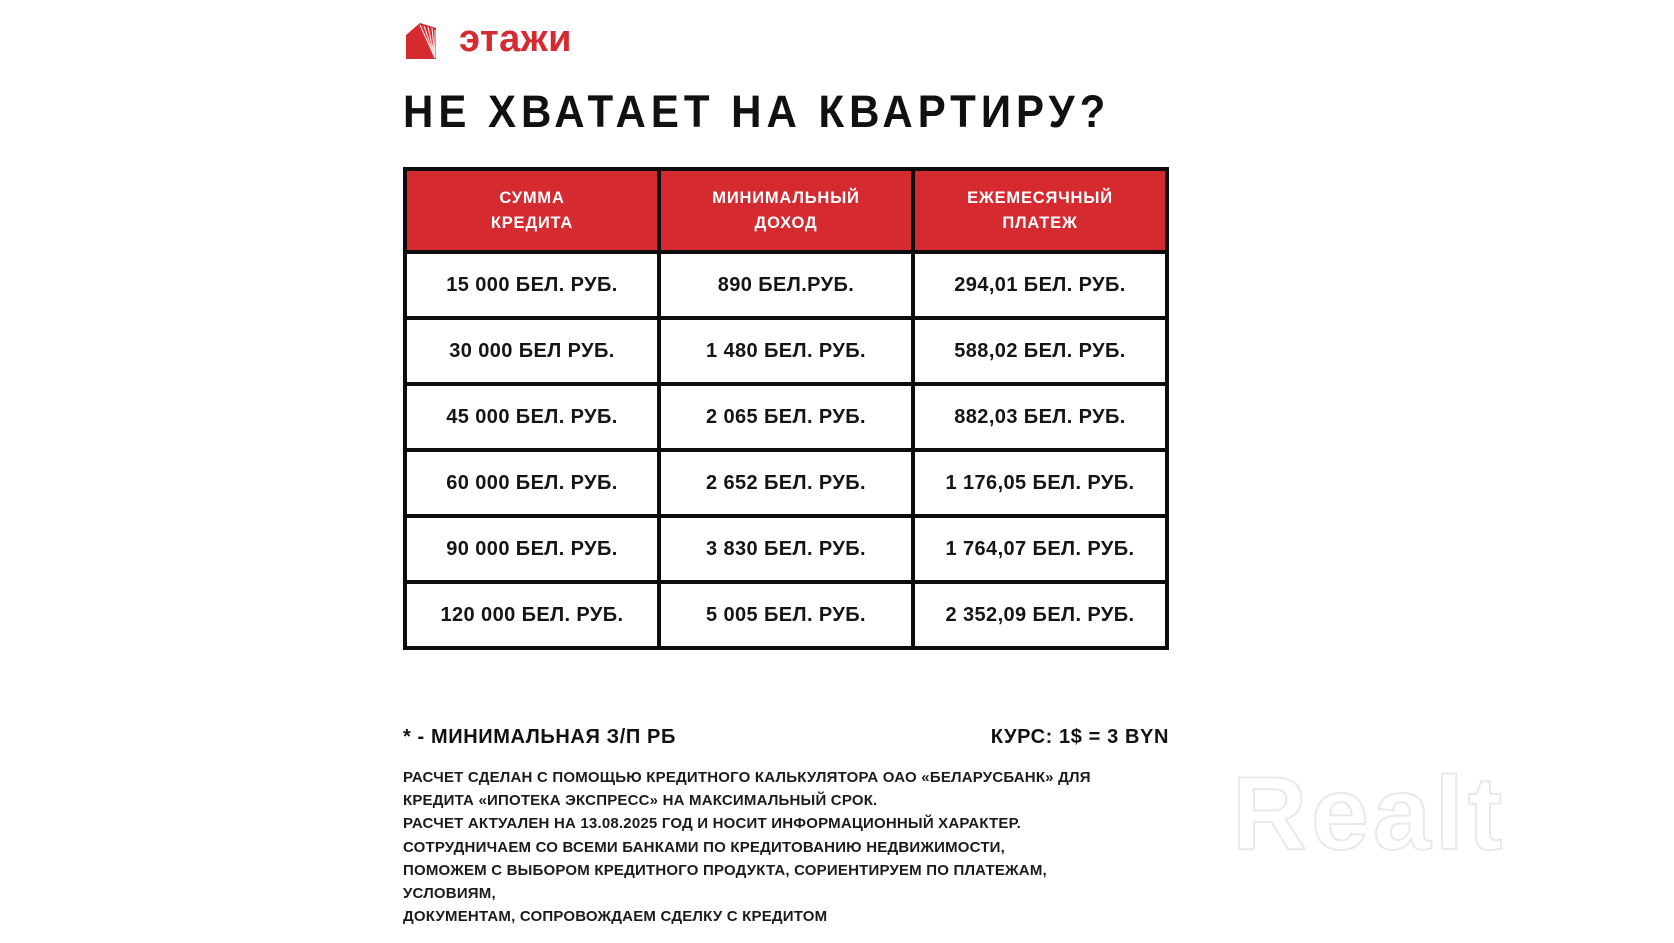 This screenshot has width=1674, height=943. Describe the element at coordinates (786, 737) in the screenshot. I see `footnote-row: * - МИНИМАЛЬНАЯ З/П РБ КУРС: 1$ = 3 BYN` at that location.